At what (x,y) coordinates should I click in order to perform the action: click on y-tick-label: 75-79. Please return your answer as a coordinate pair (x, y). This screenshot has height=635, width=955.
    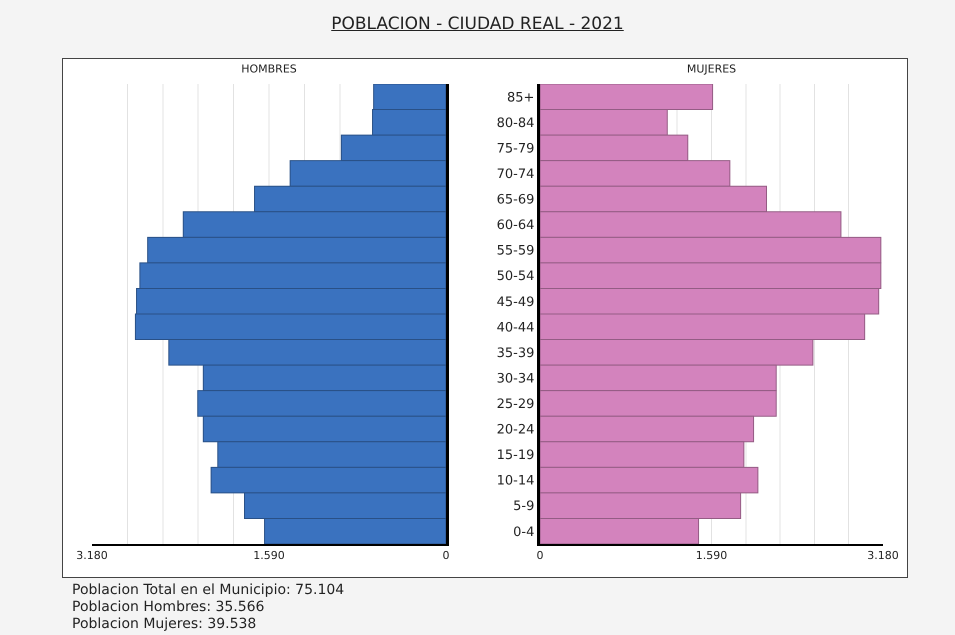
    Looking at the image, I should click on (515, 148).